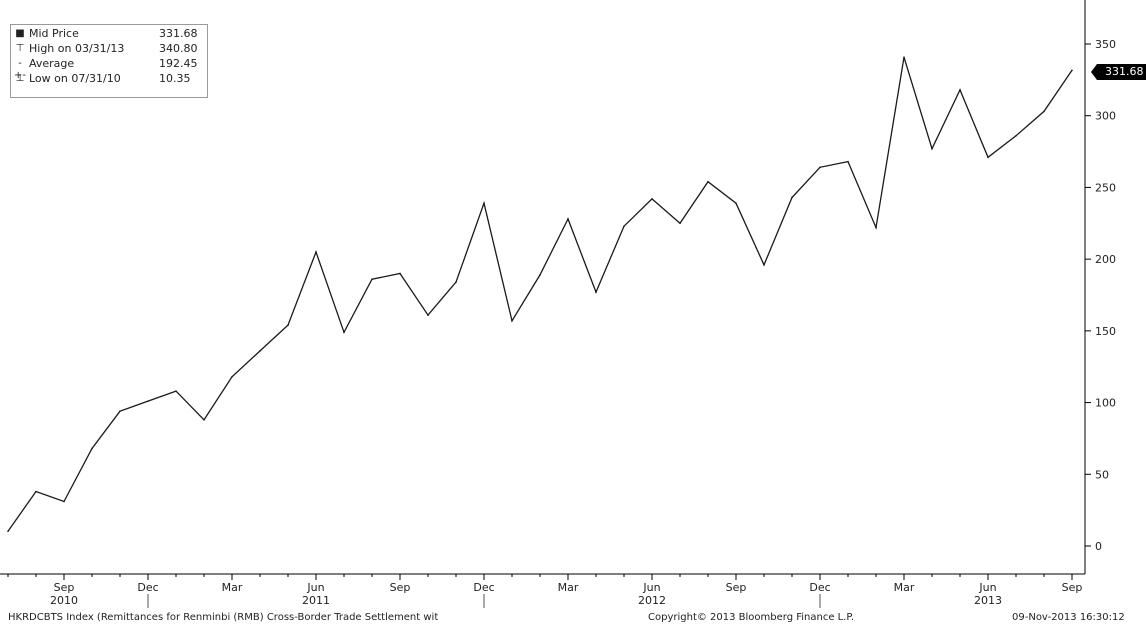  I want to click on y-tick-label: 150, so click(1105, 331).